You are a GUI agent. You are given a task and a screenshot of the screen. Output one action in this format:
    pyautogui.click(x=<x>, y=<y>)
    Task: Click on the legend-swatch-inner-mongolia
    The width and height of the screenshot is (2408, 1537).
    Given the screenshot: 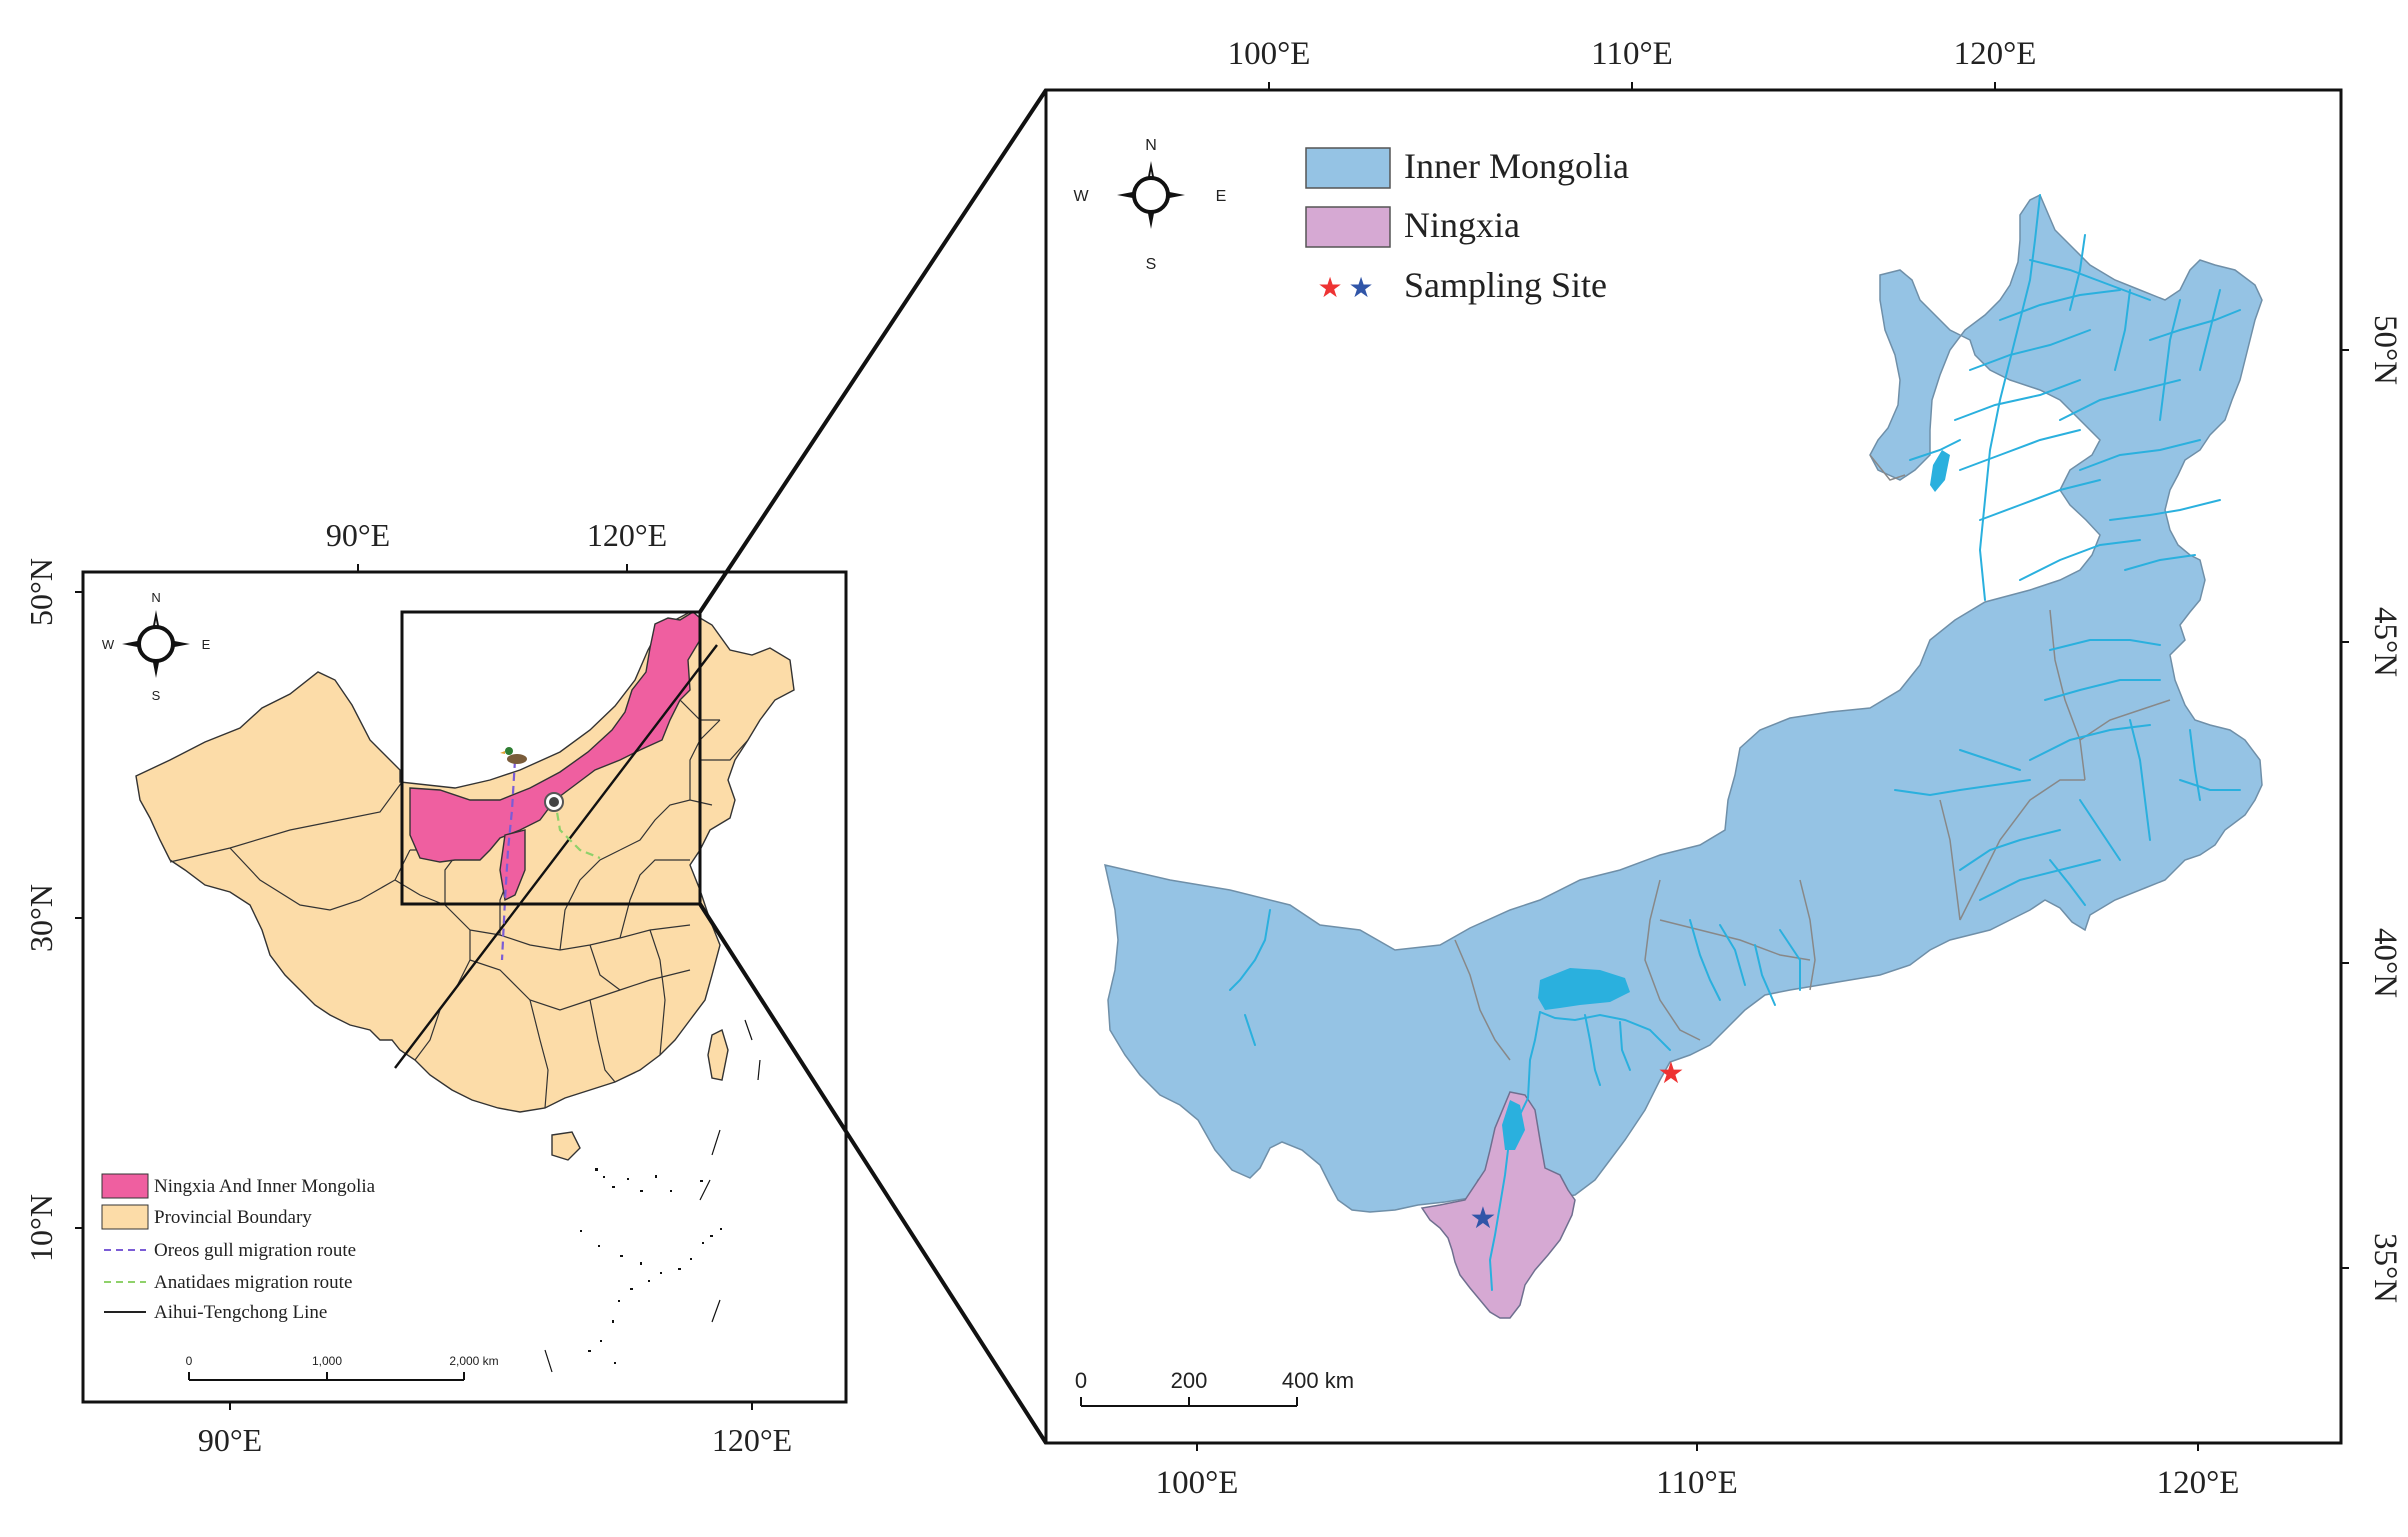 What is the action you would take?
    pyautogui.click(x=1348, y=168)
    